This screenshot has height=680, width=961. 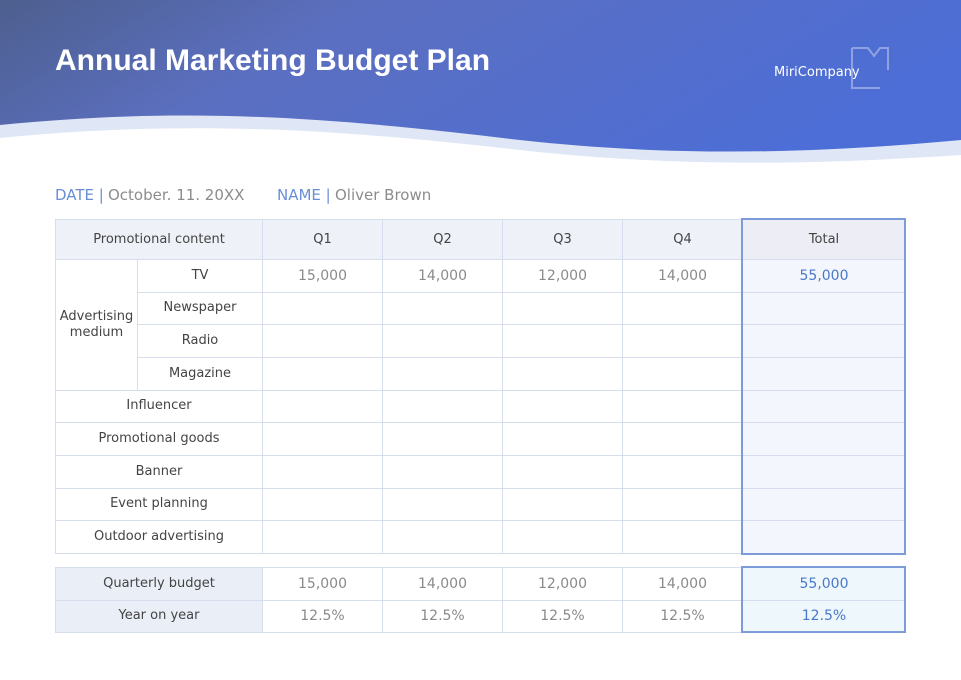 I want to click on row-label: Newspaper, so click(x=200, y=308).